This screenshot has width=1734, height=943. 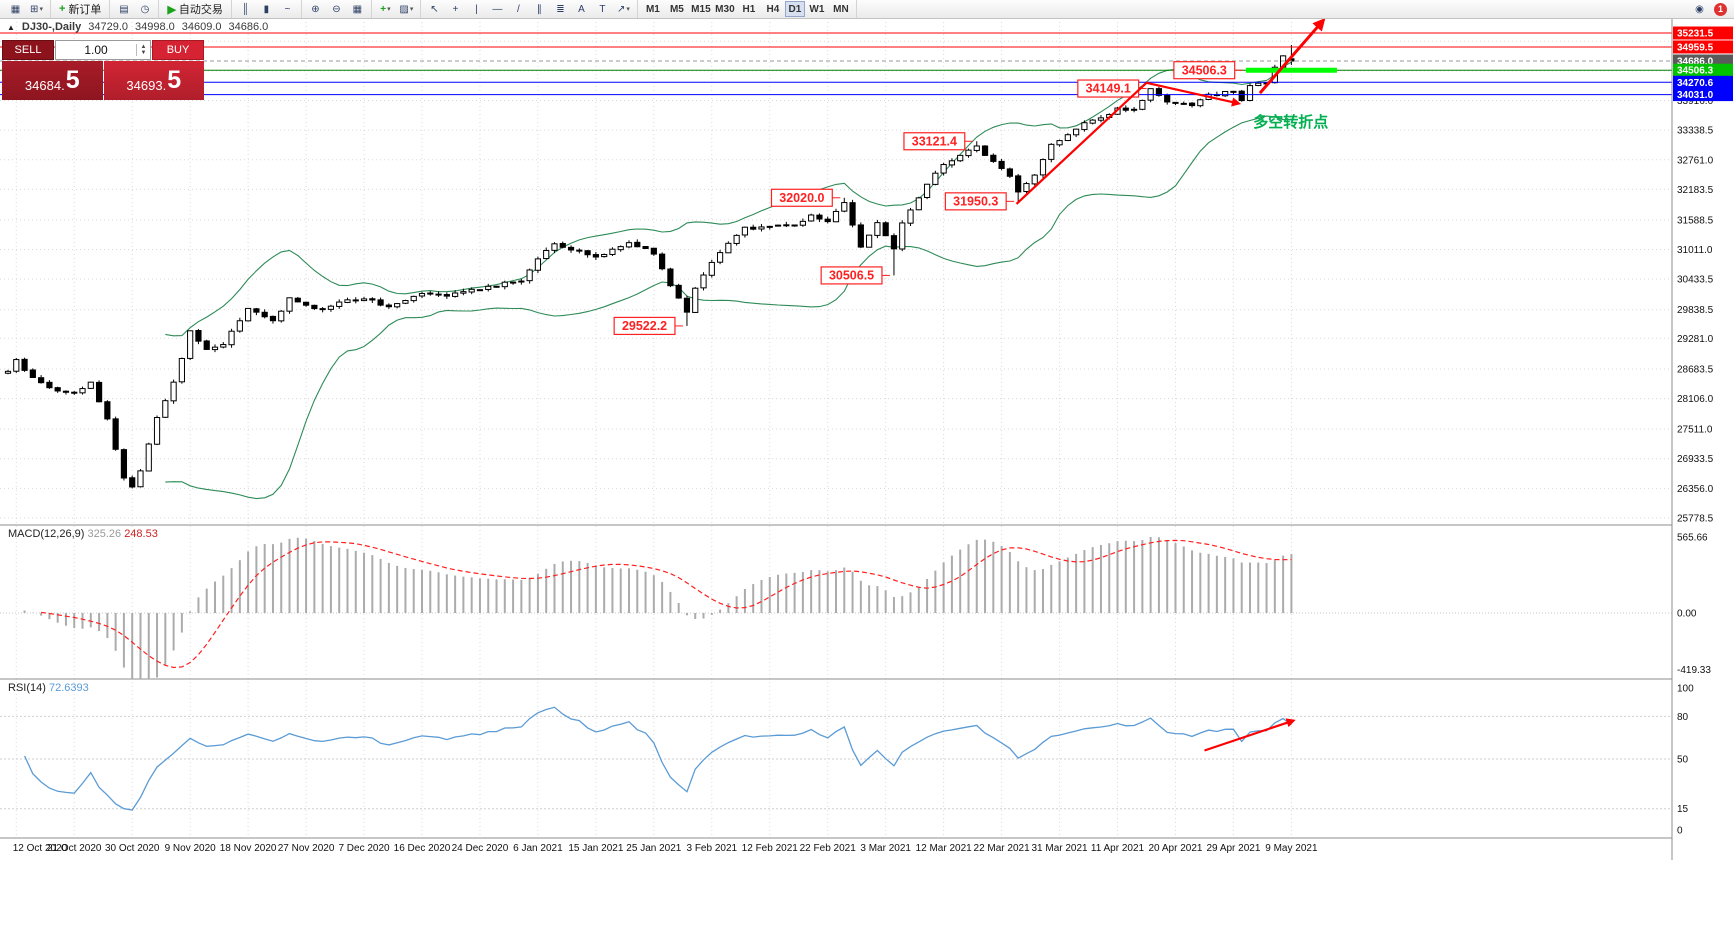 I want to click on line-chart-icon: ~, so click(x=287, y=9).